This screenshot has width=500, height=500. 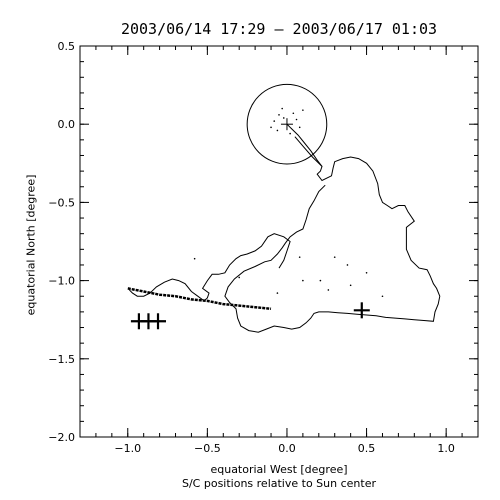 I want to click on y-tick-label: −1.5, so click(x=61, y=359).